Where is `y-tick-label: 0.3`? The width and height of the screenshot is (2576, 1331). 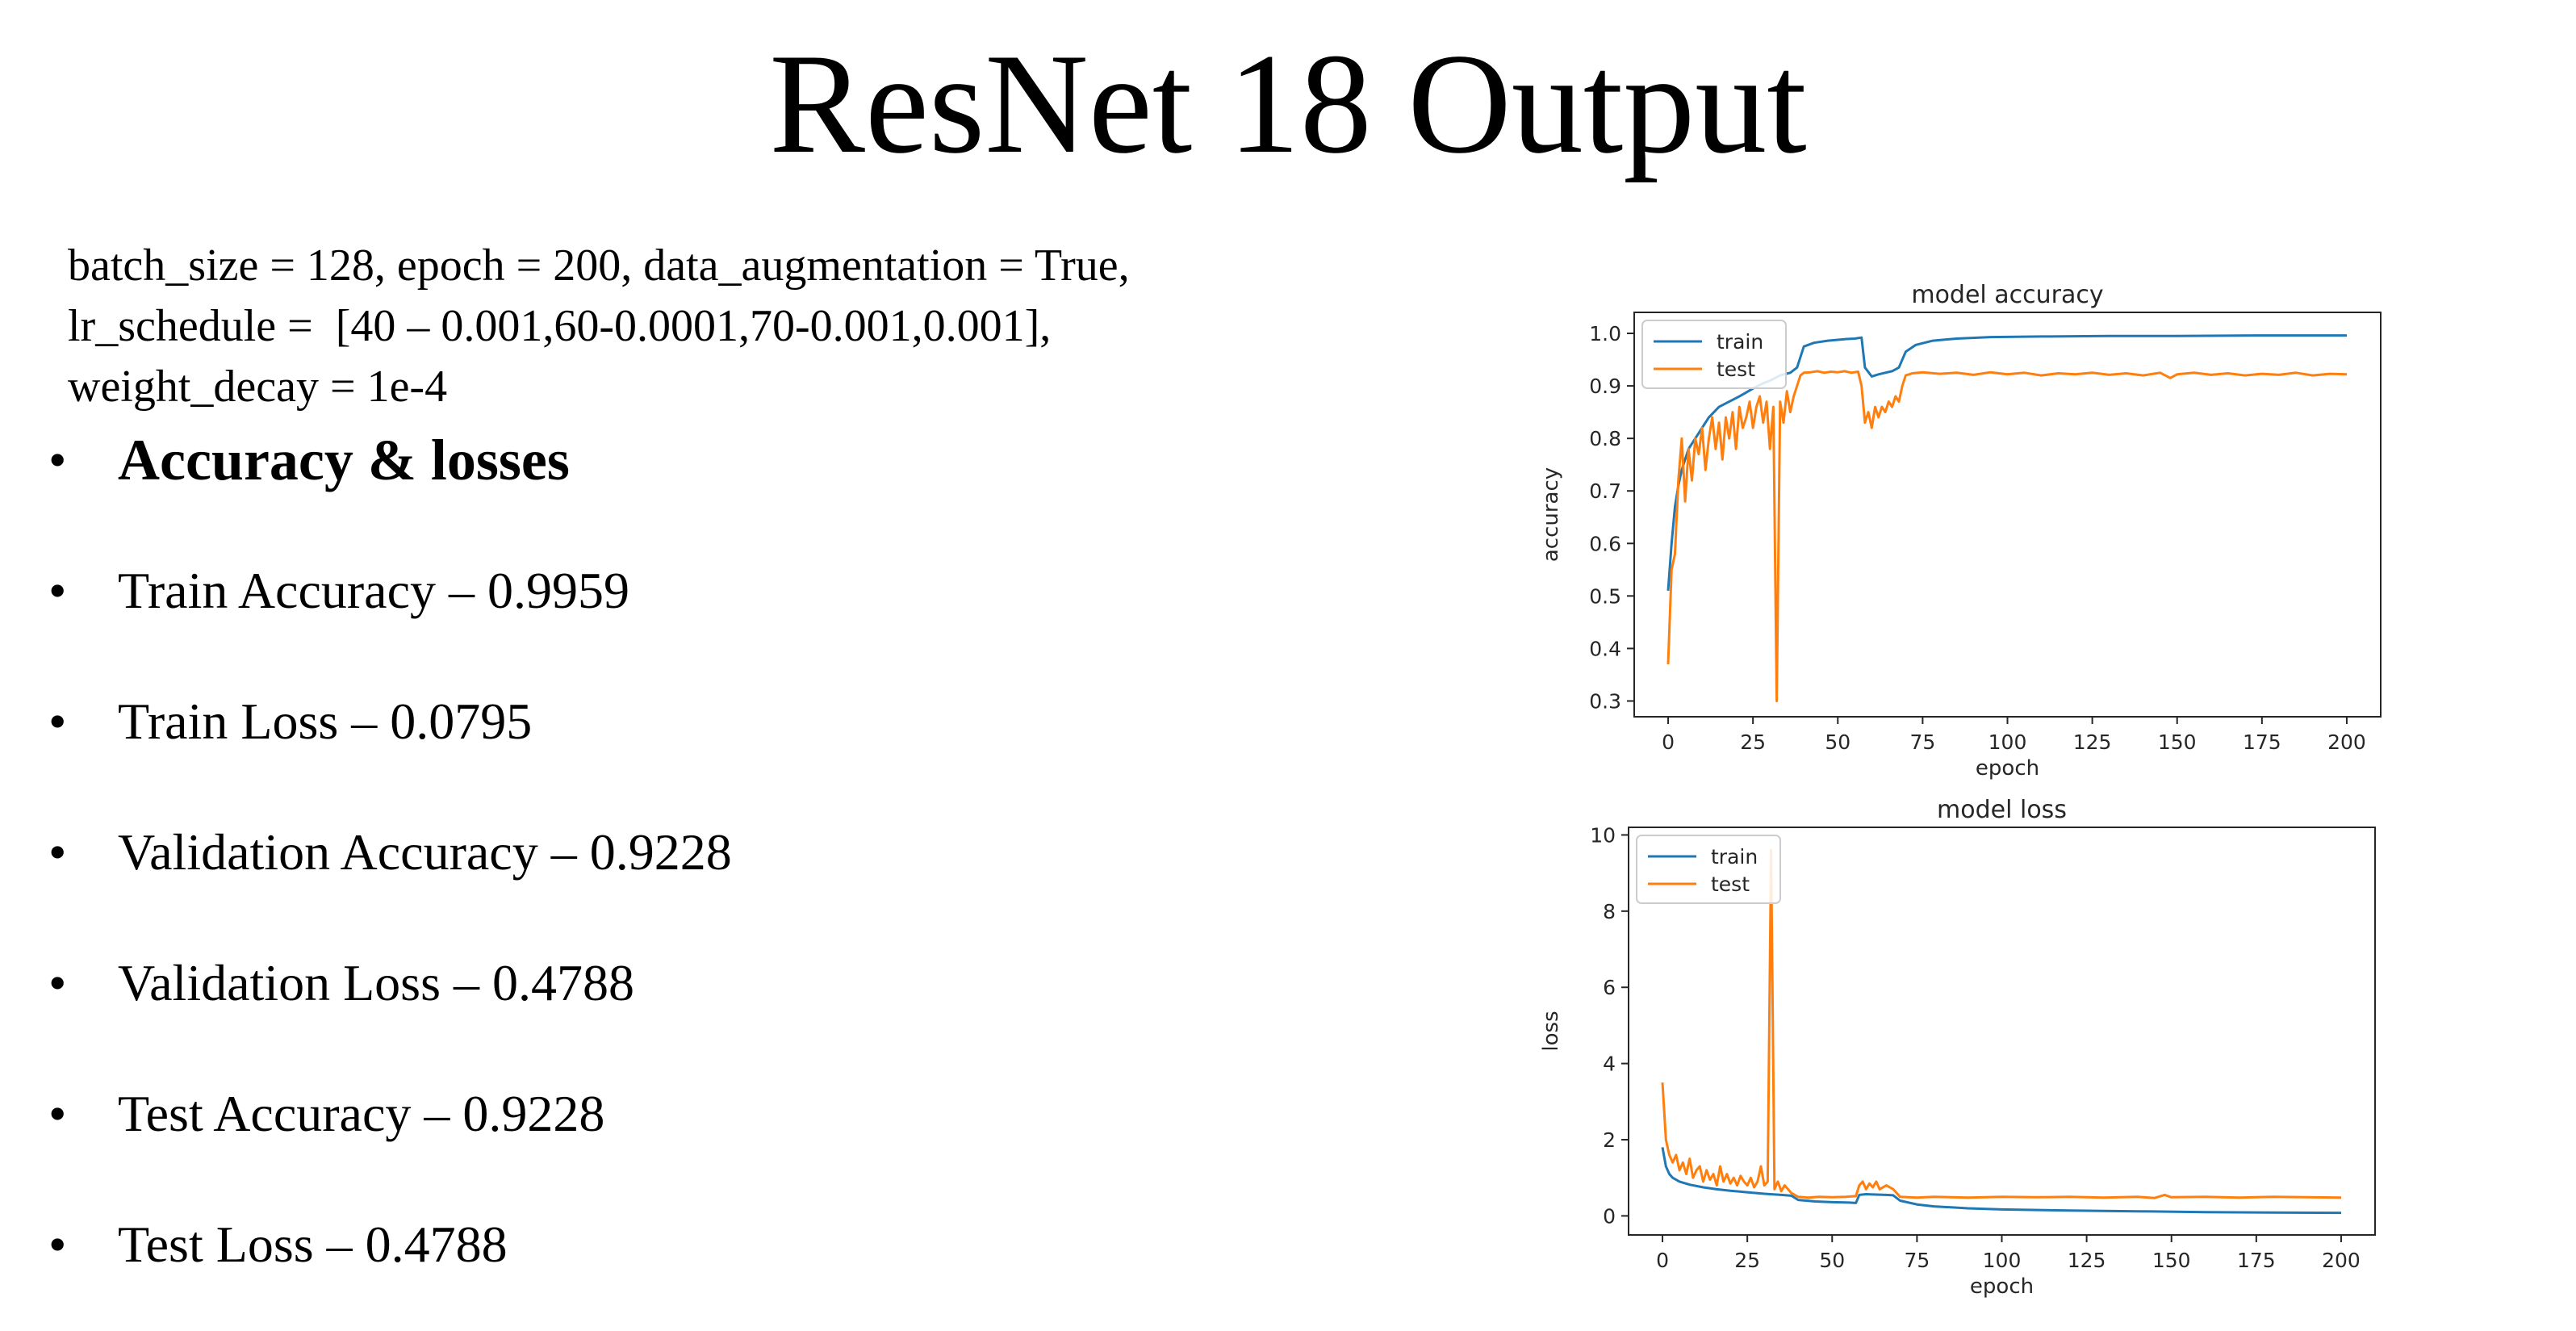 y-tick-label: 0.3 is located at coordinates (1605, 701).